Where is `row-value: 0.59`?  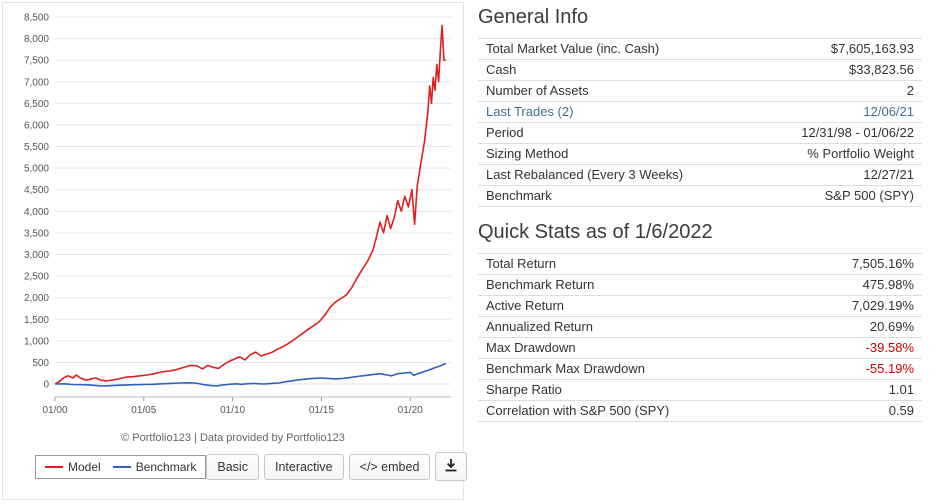 row-value: 0.59 is located at coordinates (901, 410).